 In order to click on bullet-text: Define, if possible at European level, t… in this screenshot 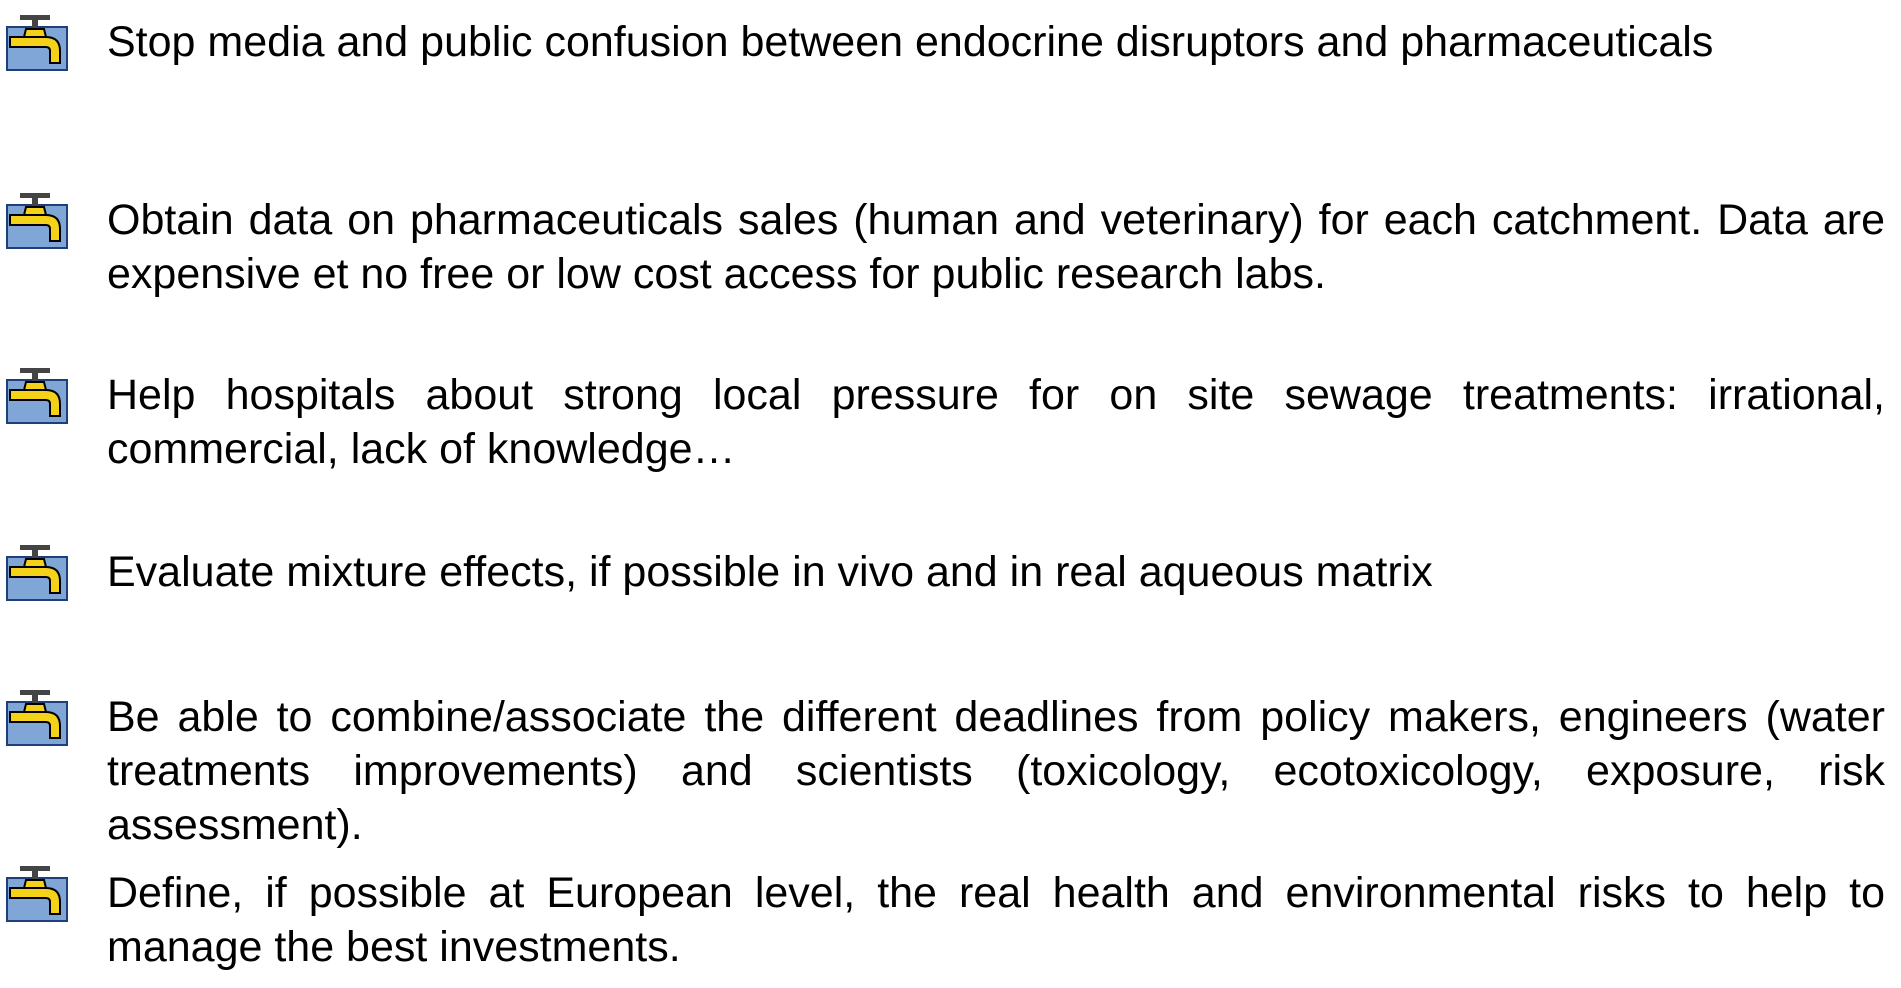, I will do `click(996, 920)`.